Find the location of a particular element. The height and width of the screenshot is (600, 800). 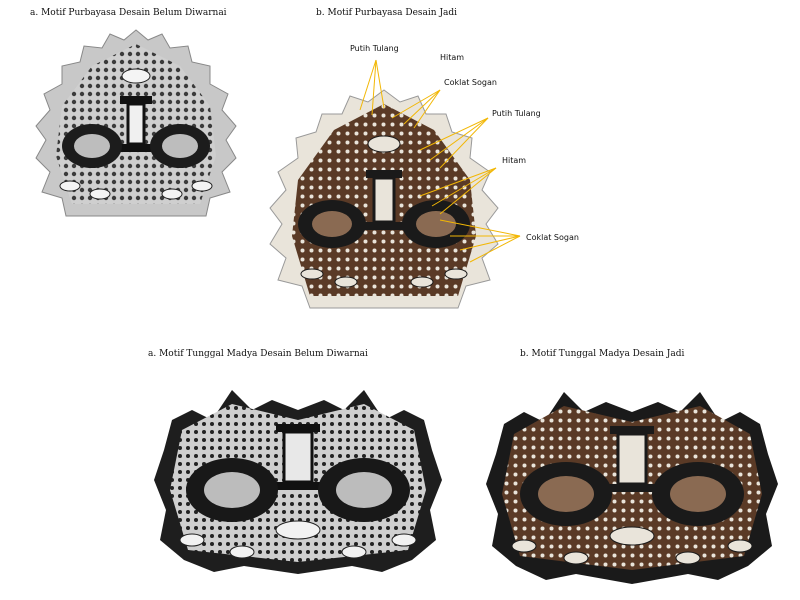

purbayasa-finished-image is located at coordinates (384, 199).